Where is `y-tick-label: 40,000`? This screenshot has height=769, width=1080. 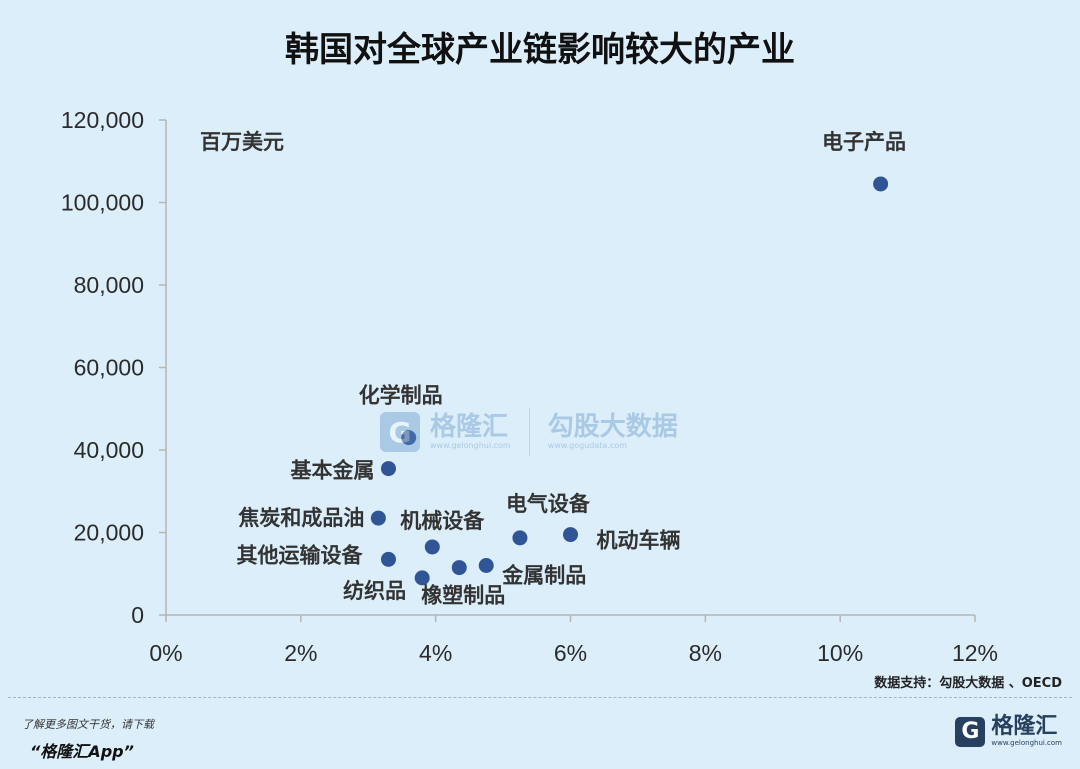 y-tick-label: 40,000 is located at coordinates (109, 450).